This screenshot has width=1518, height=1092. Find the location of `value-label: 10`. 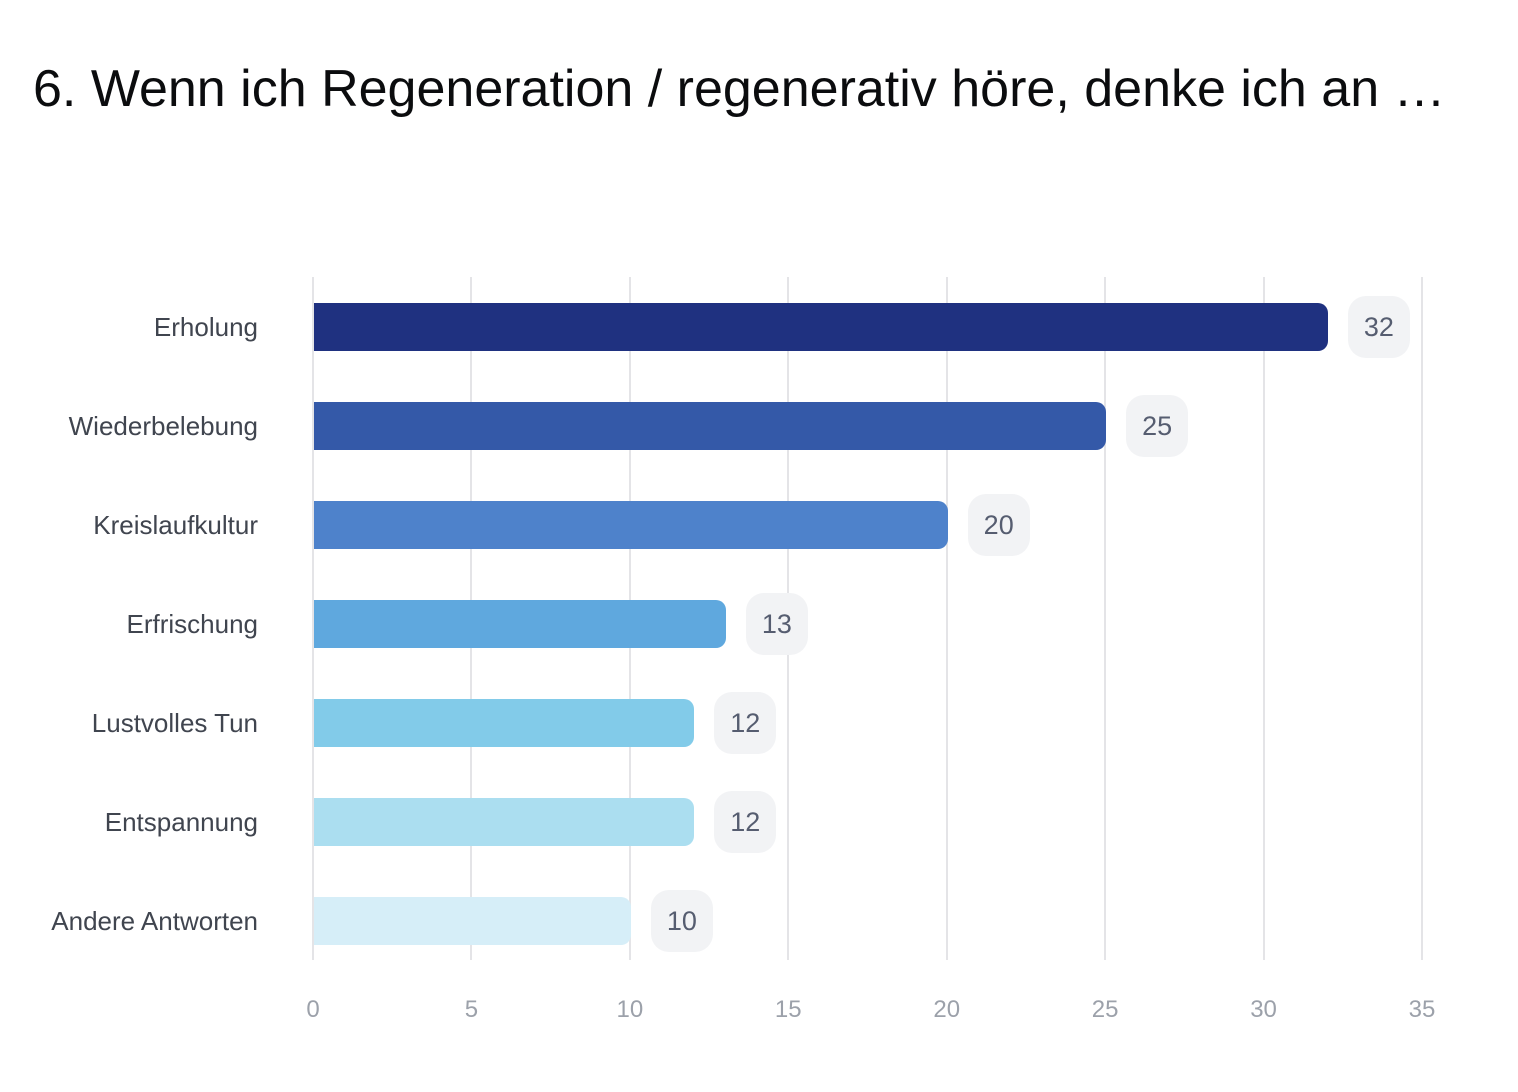

value-label: 10 is located at coordinates (681, 920).